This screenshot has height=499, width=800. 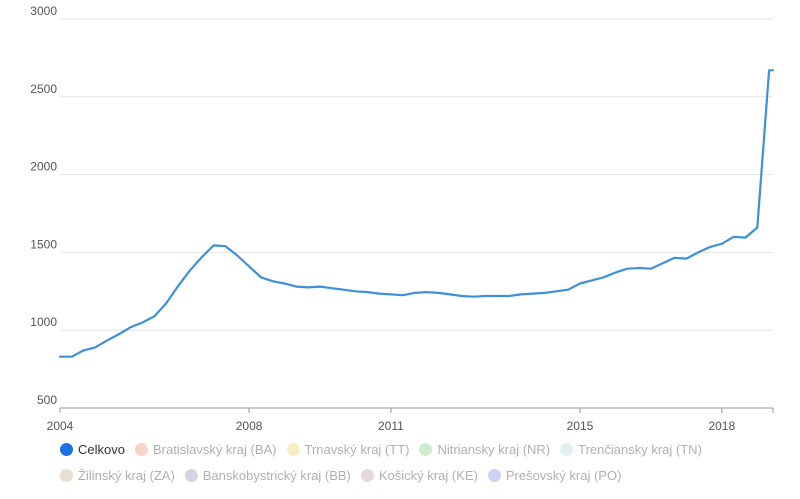 I want to click on legend-item-tn: Trenčiansky kraj (TN), so click(x=631, y=449).